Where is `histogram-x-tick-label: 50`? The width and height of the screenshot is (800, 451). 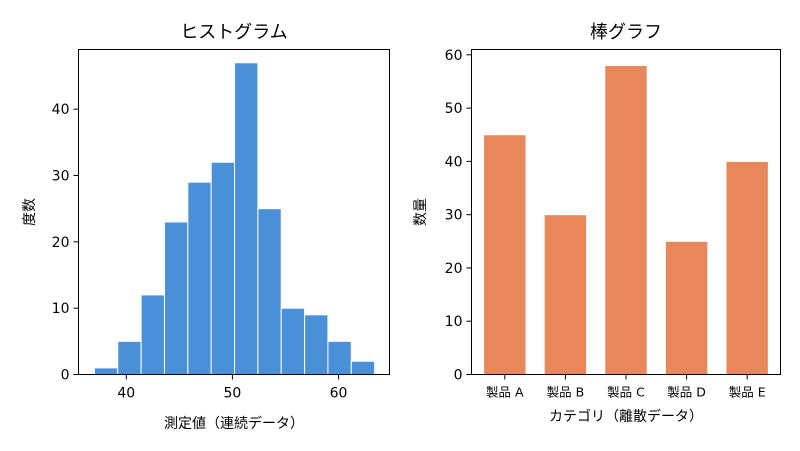 histogram-x-tick-label: 50 is located at coordinates (232, 394).